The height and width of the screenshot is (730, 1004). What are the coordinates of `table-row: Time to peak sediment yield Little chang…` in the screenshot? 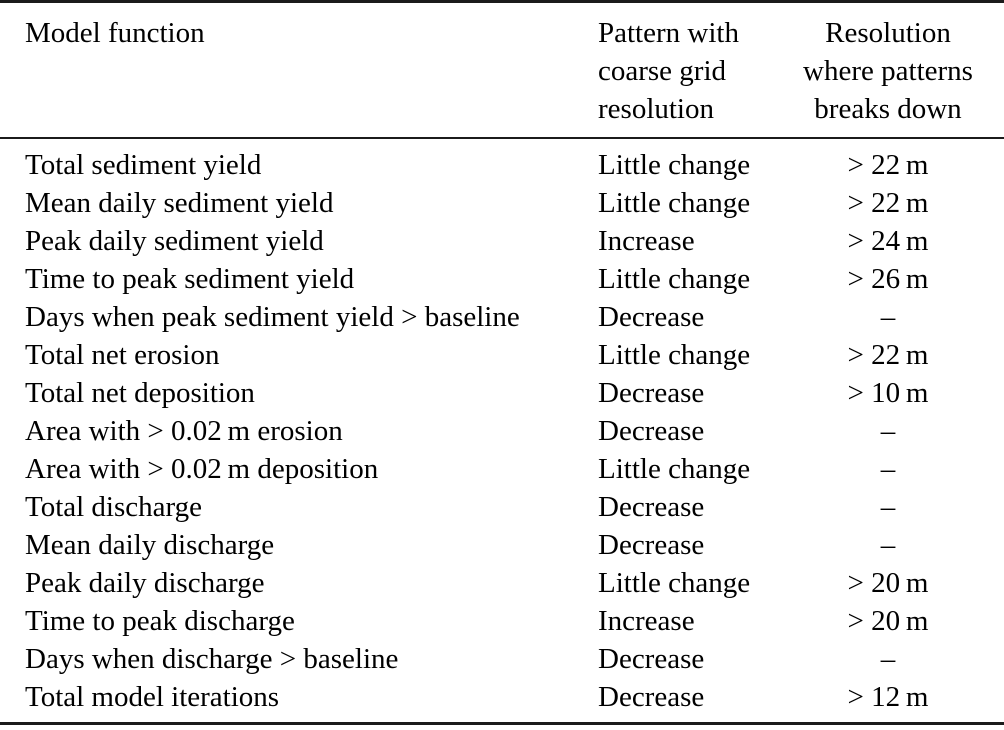 It's located at (502, 279).